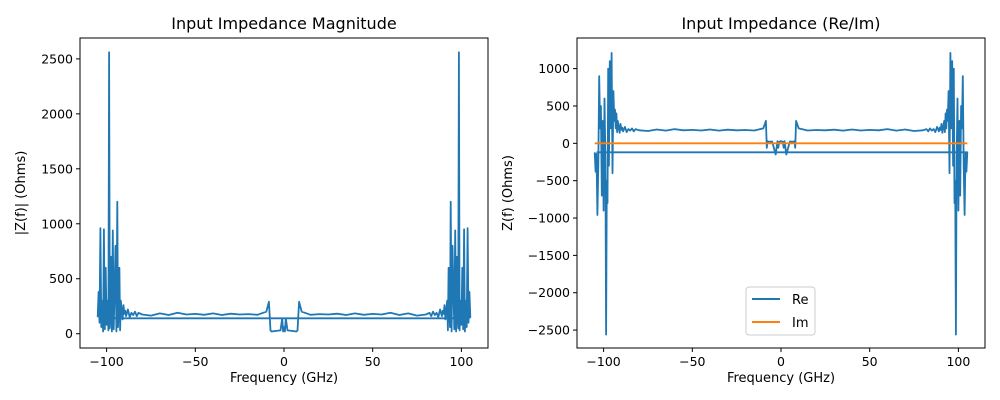 The image size is (1000, 400). I want to click on legend-label-re: Re, so click(800, 300).